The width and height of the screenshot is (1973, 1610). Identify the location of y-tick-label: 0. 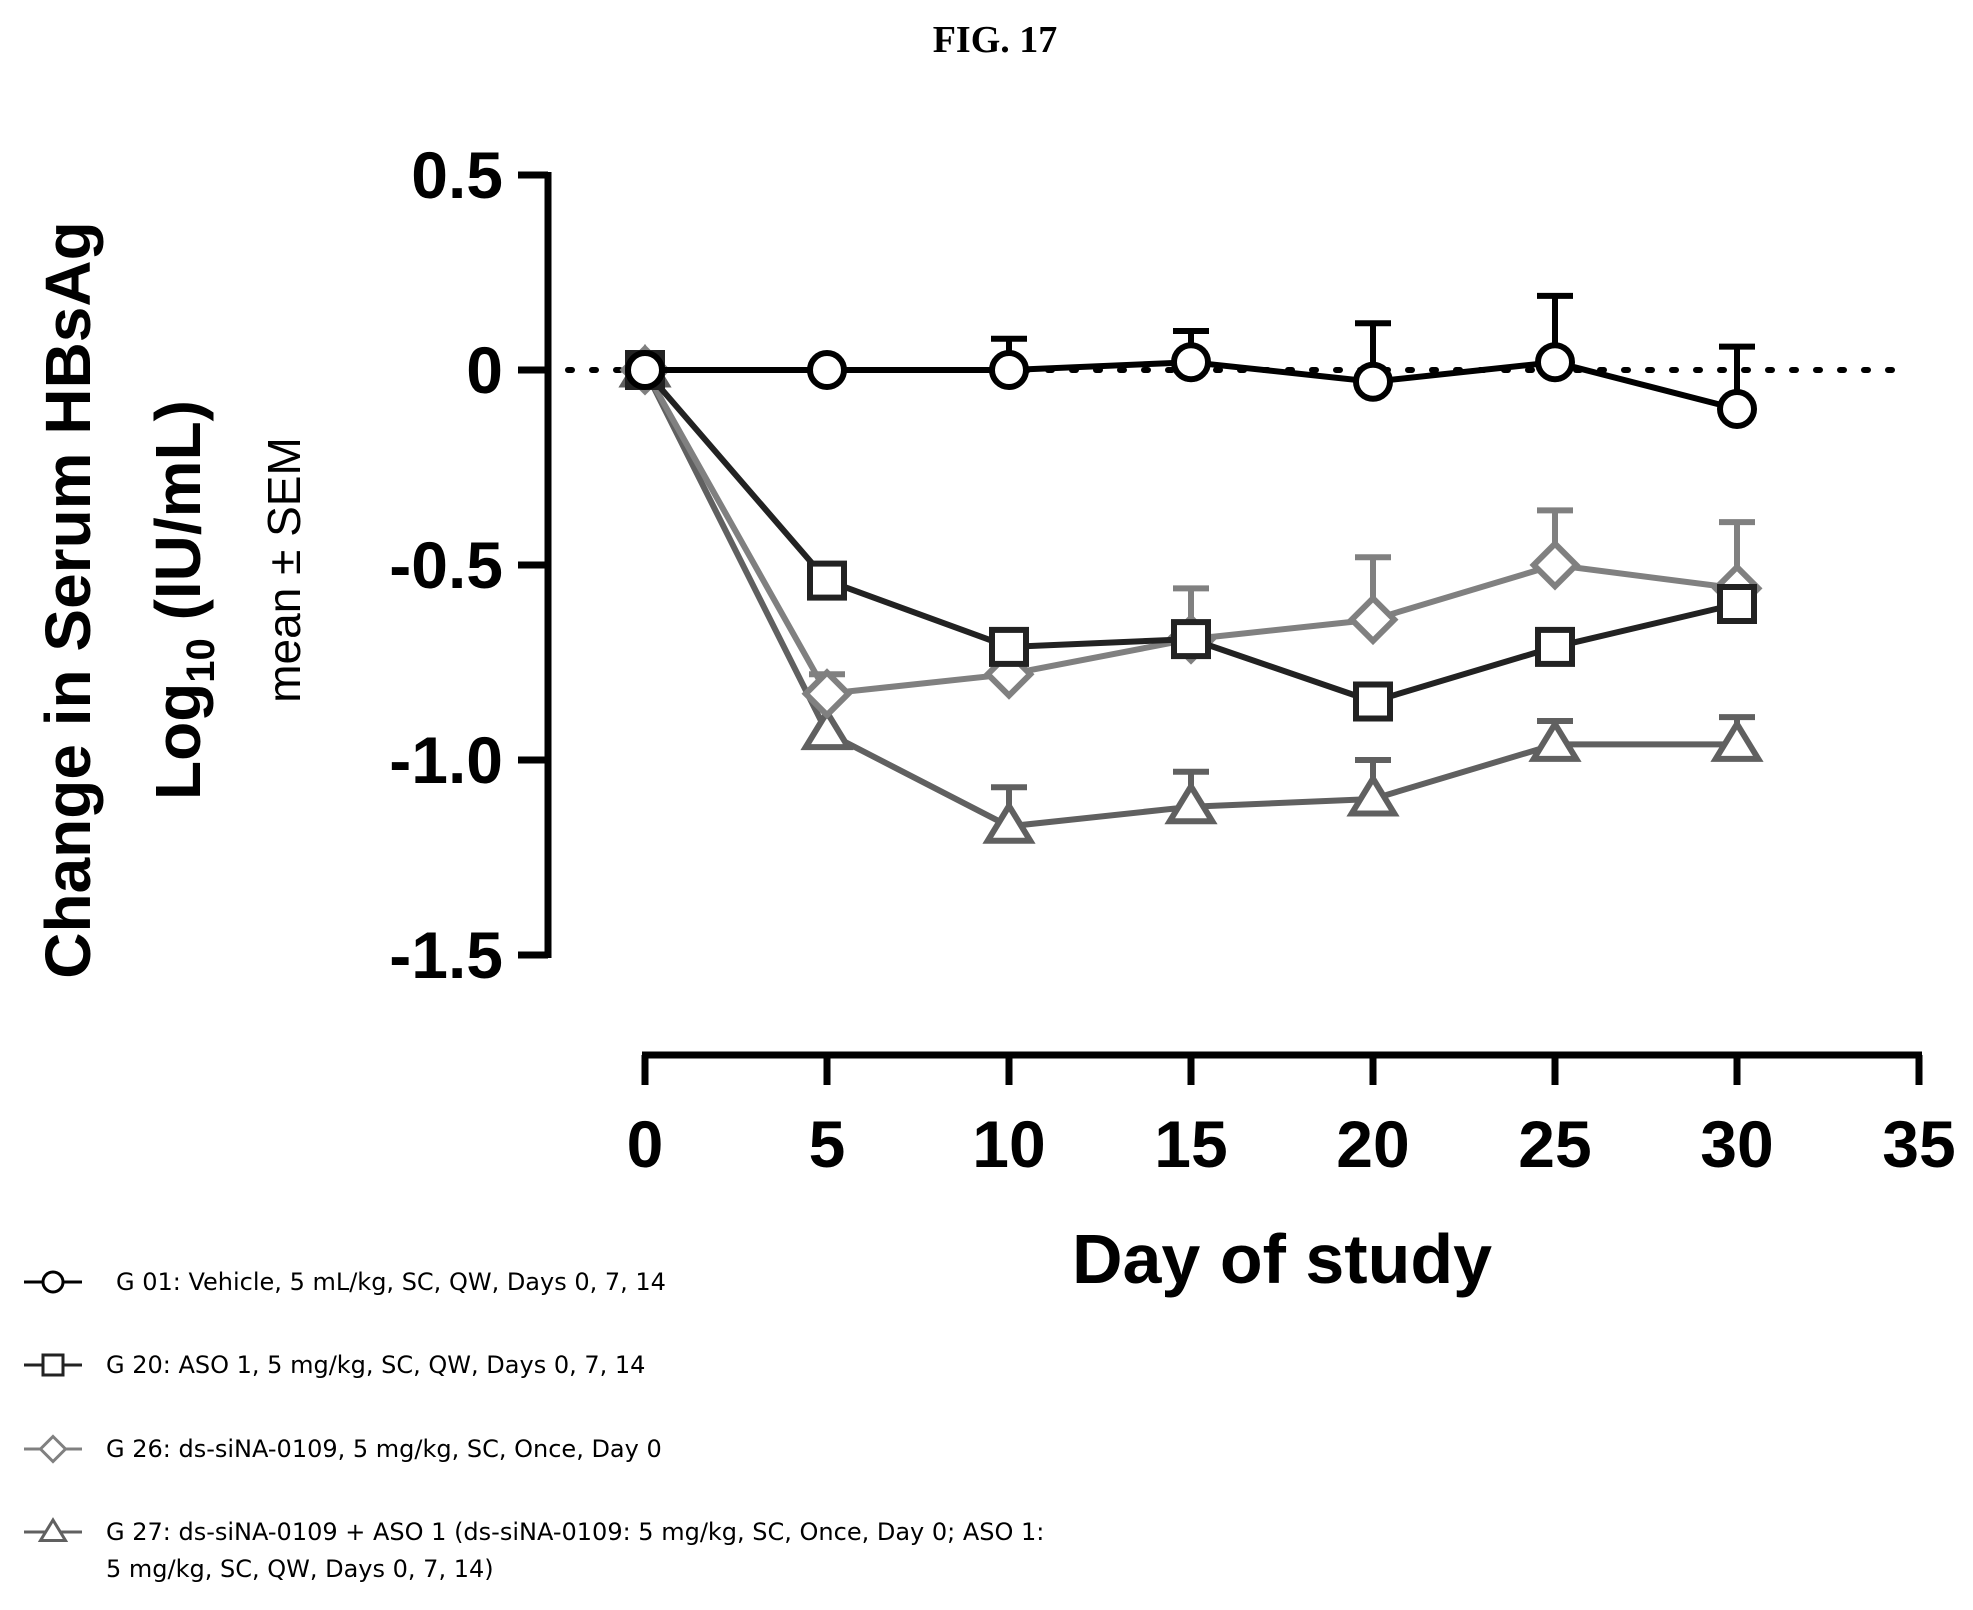
(484, 370).